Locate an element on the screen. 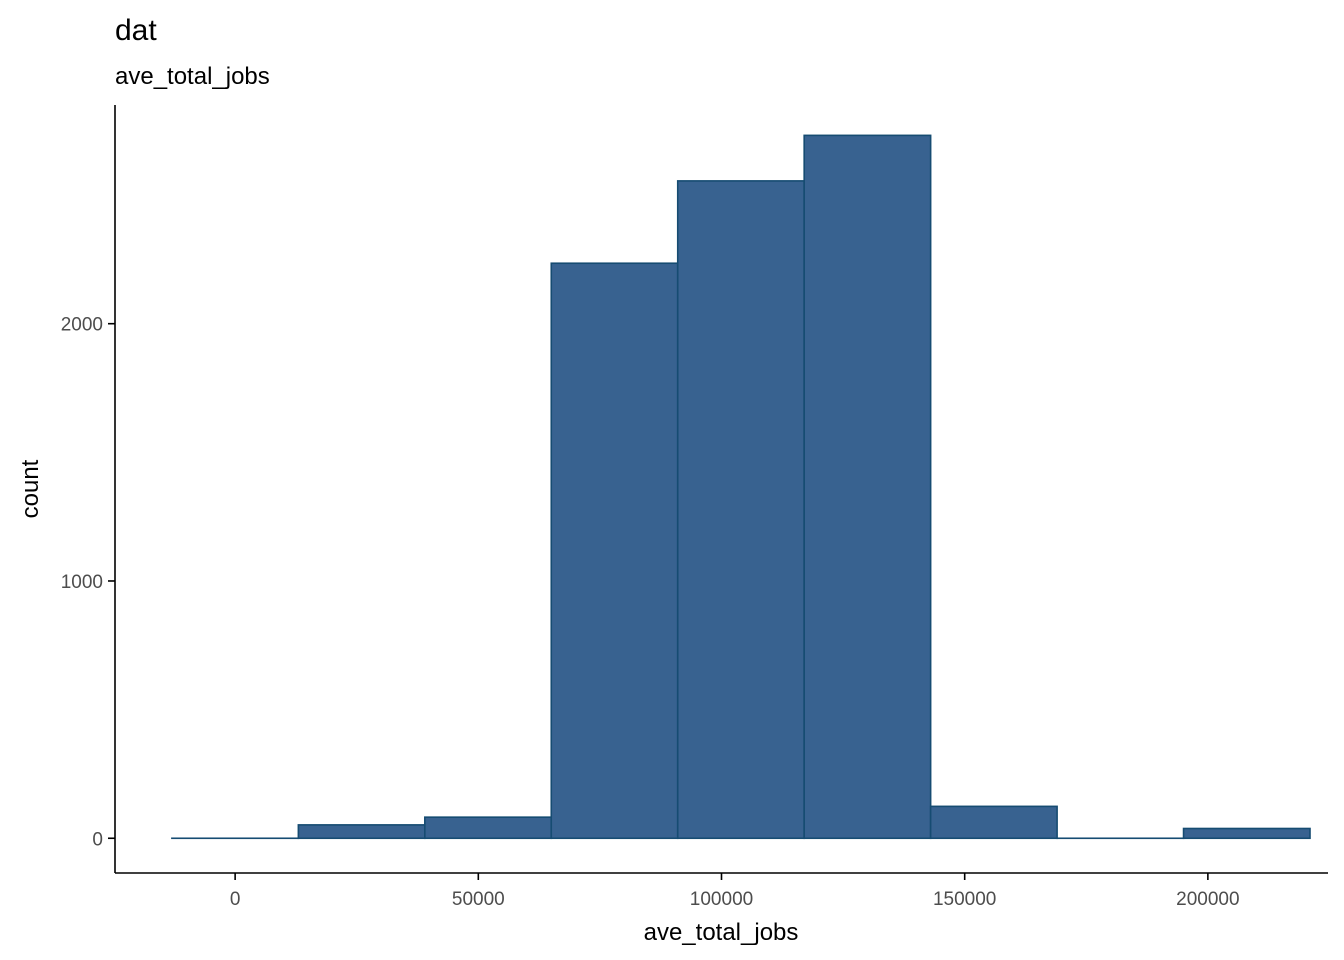  x-tick-label: 100000 is located at coordinates (721, 899).